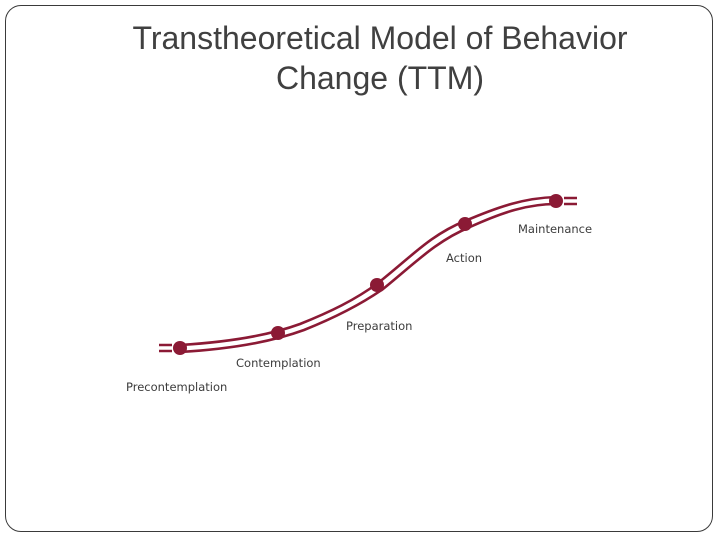  Describe the element at coordinates (556, 201) in the screenshot. I see `stage-marker-maintenance` at that location.